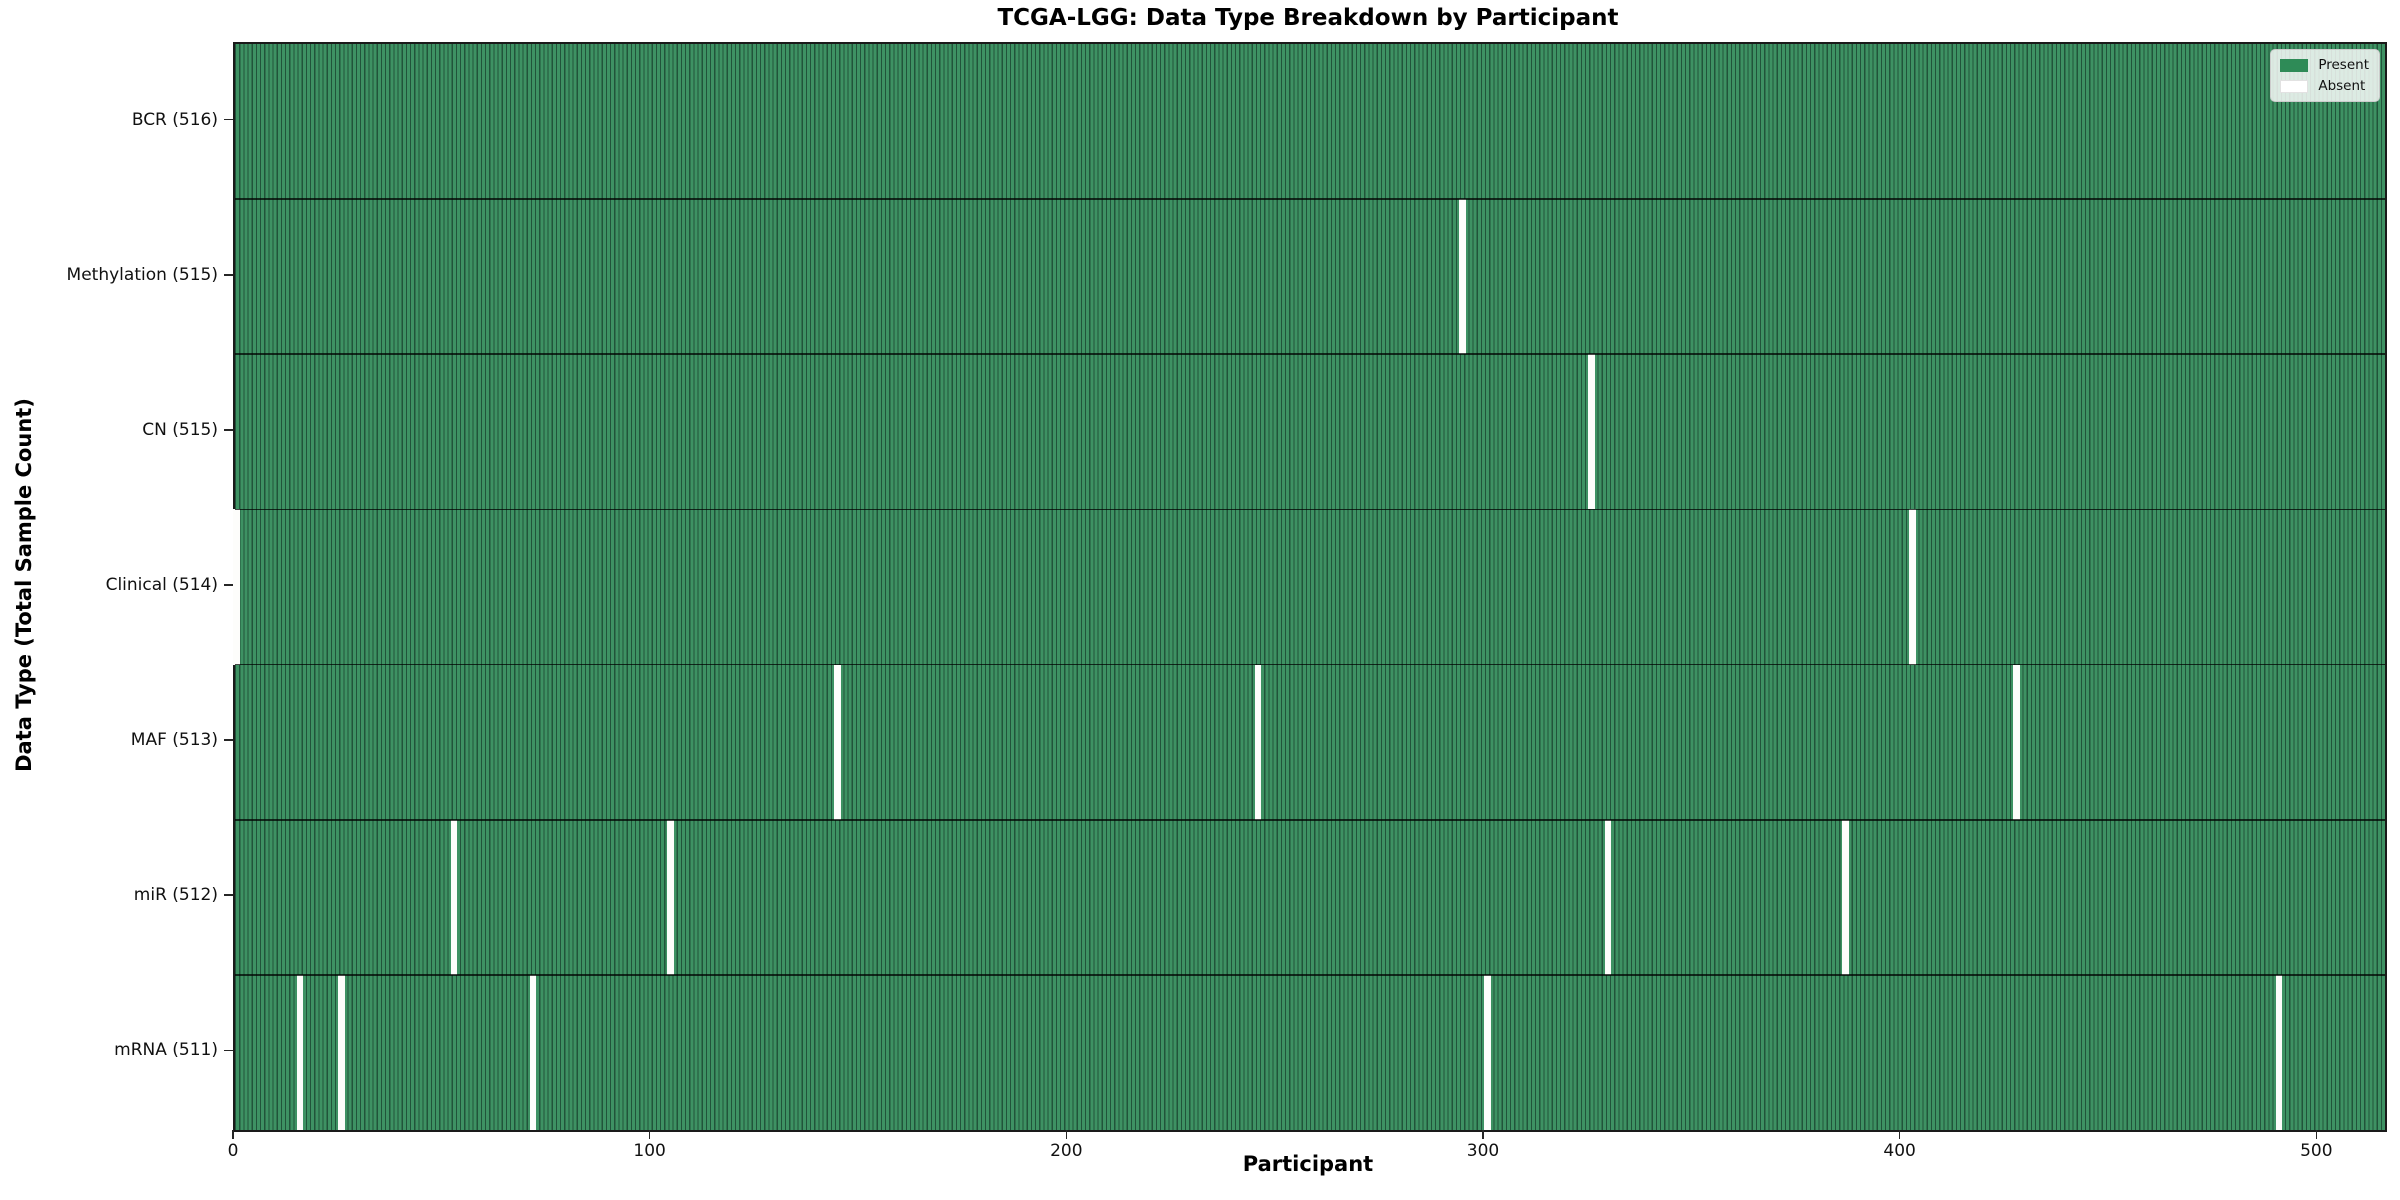 The image size is (2400, 1200). I want to click on legend-entry-absent: Absent, so click(2324, 86).